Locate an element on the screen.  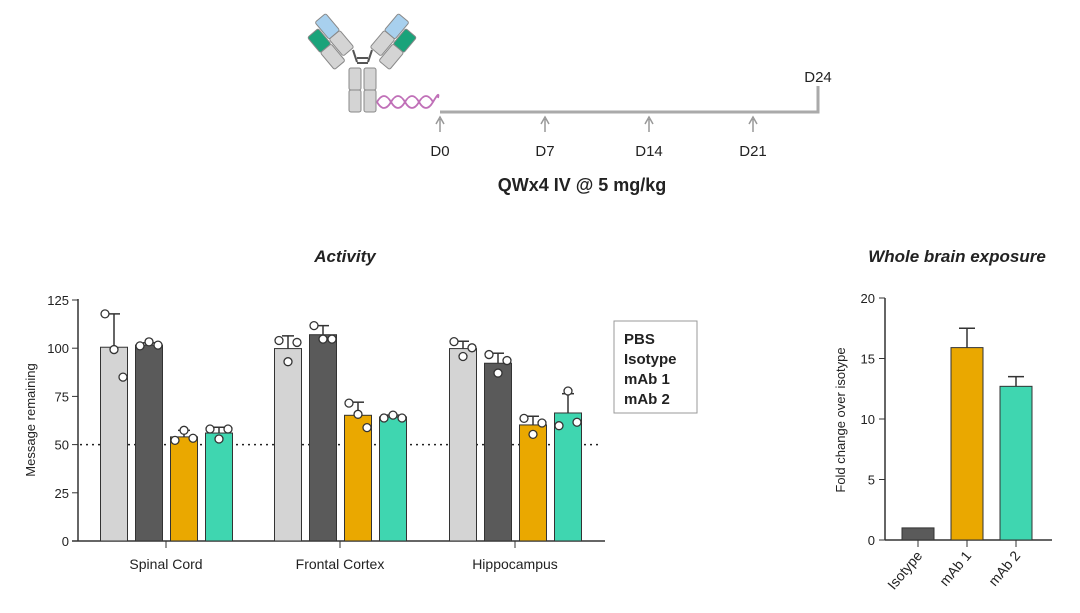
exposure-ylabel: Fold change over isotype is located at coordinates (840, 419).